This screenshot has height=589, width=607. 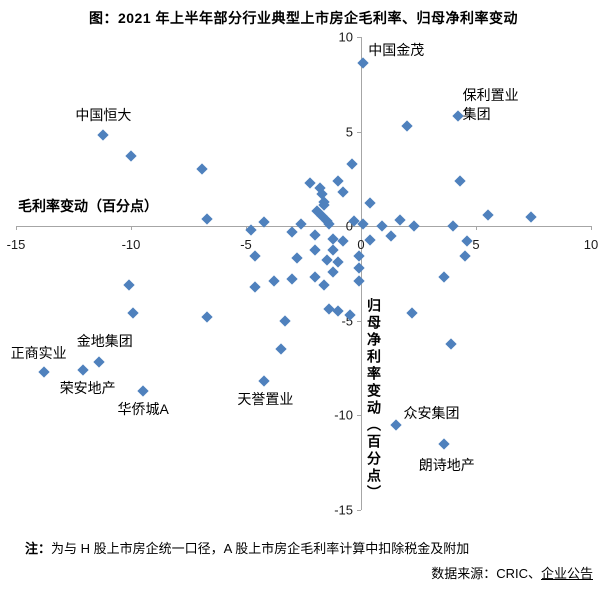 What do you see at coordinates (131, 245) in the screenshot?
I see `x-tick-label: -10` at bounding box center [131, 245].